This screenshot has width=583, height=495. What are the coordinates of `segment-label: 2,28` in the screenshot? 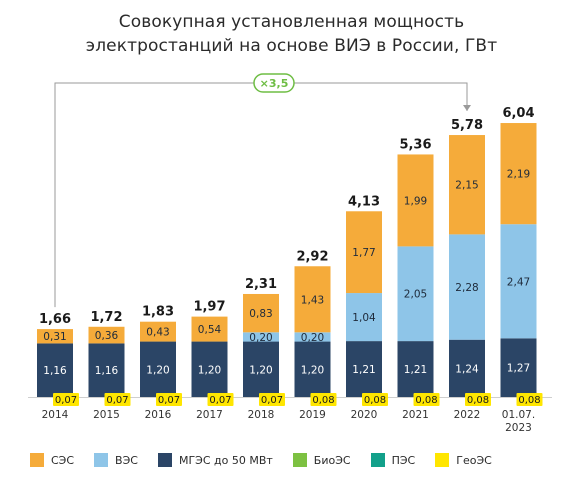 It's located at (466, 288).